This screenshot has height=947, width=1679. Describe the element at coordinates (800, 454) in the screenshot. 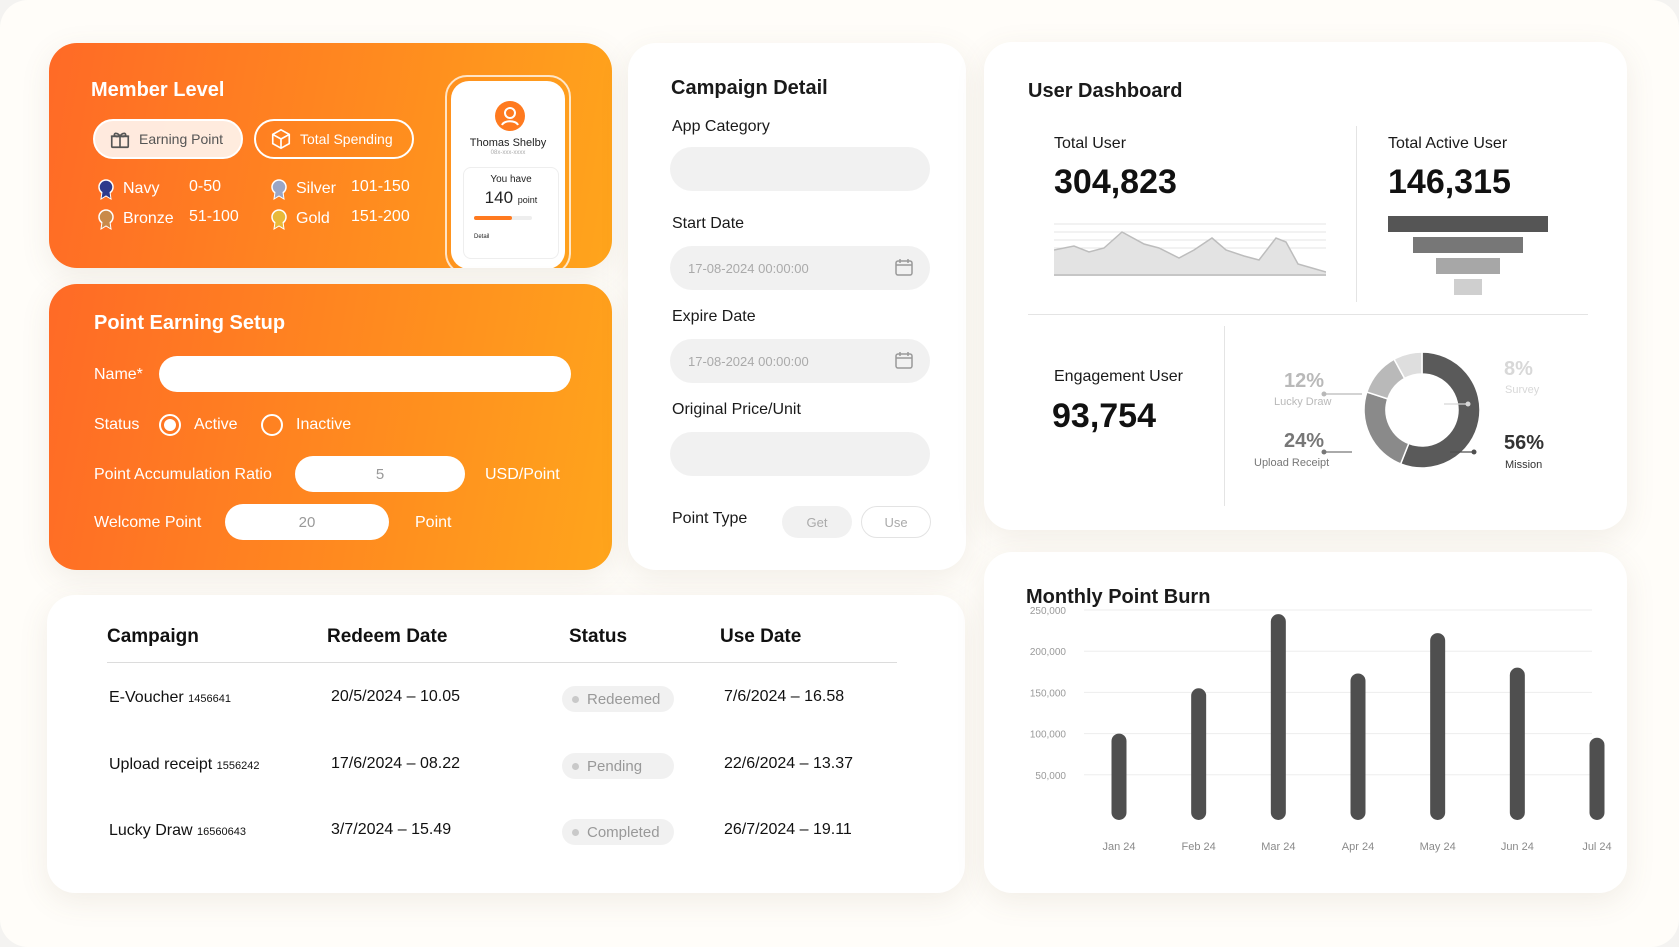

I see `price-input` at that location.